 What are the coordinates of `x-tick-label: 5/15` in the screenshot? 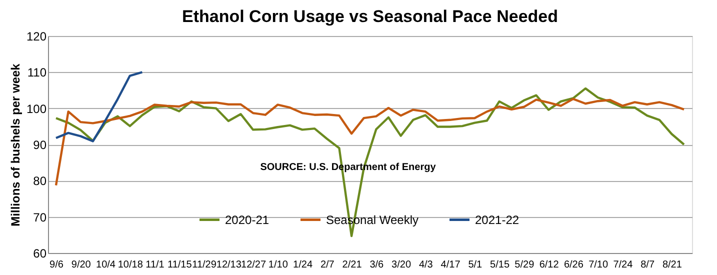 It's located at (500, 265).